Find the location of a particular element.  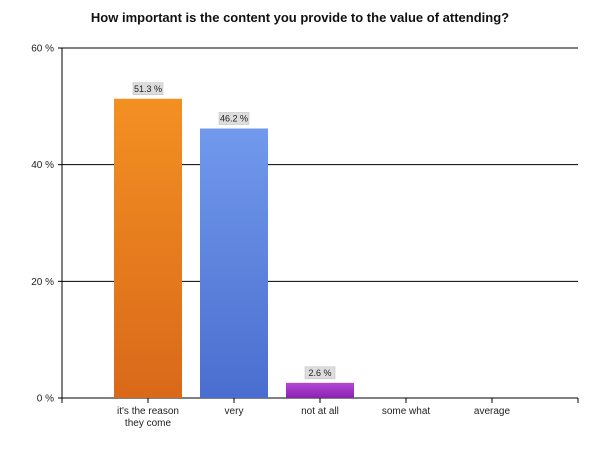

y-tick-label: 20 % is located at coordinates (42, 282).